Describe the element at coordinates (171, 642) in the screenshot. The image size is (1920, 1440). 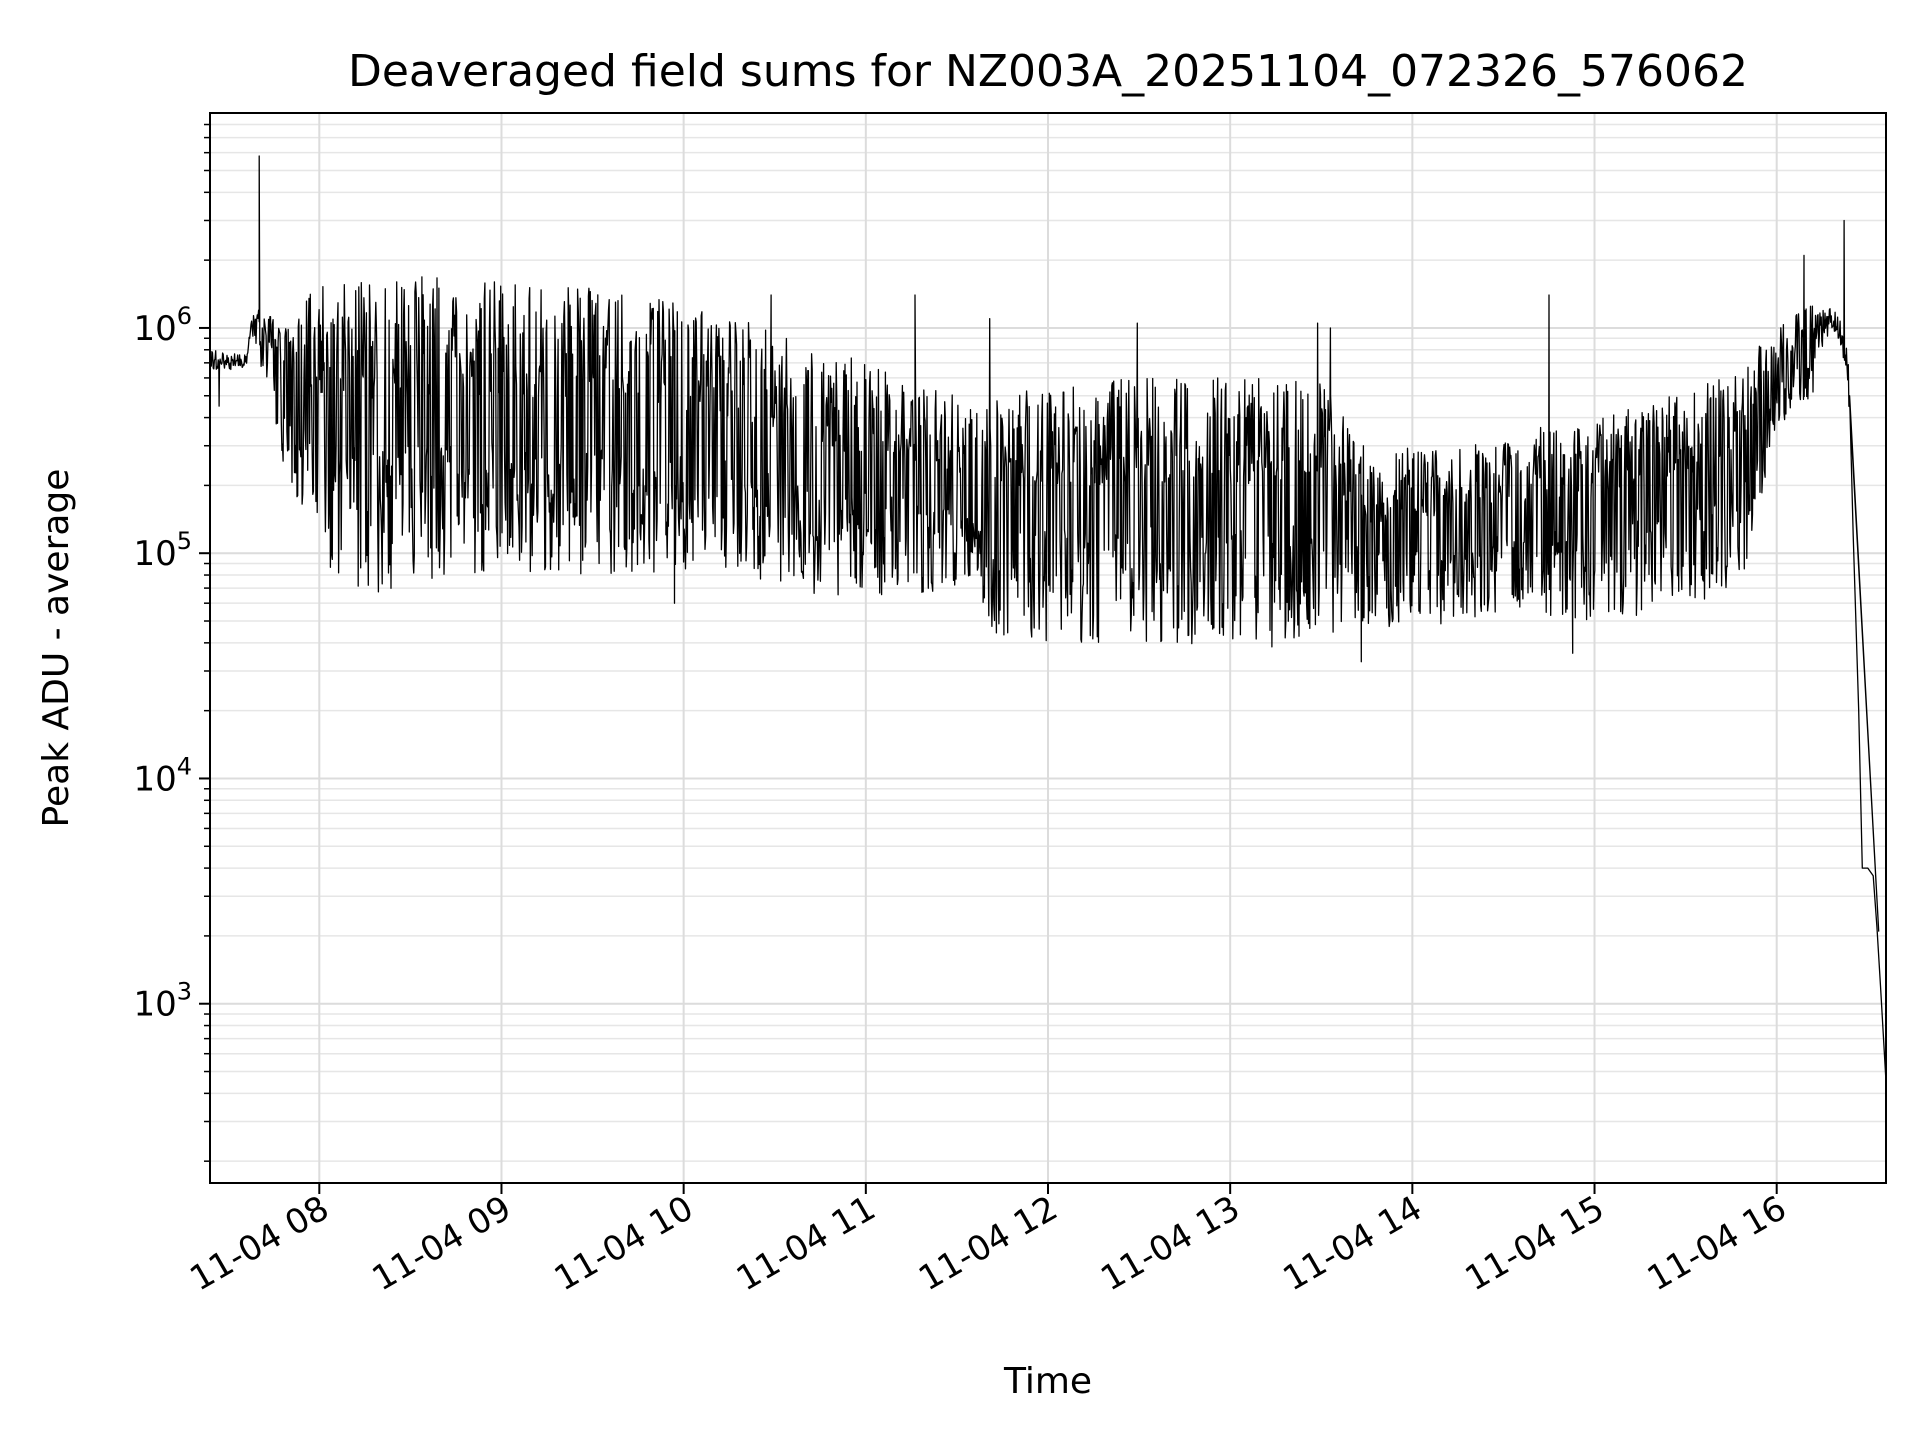
I see `y-axis: 10³ 10⁴ 10⁵ 10⁶` at that location.